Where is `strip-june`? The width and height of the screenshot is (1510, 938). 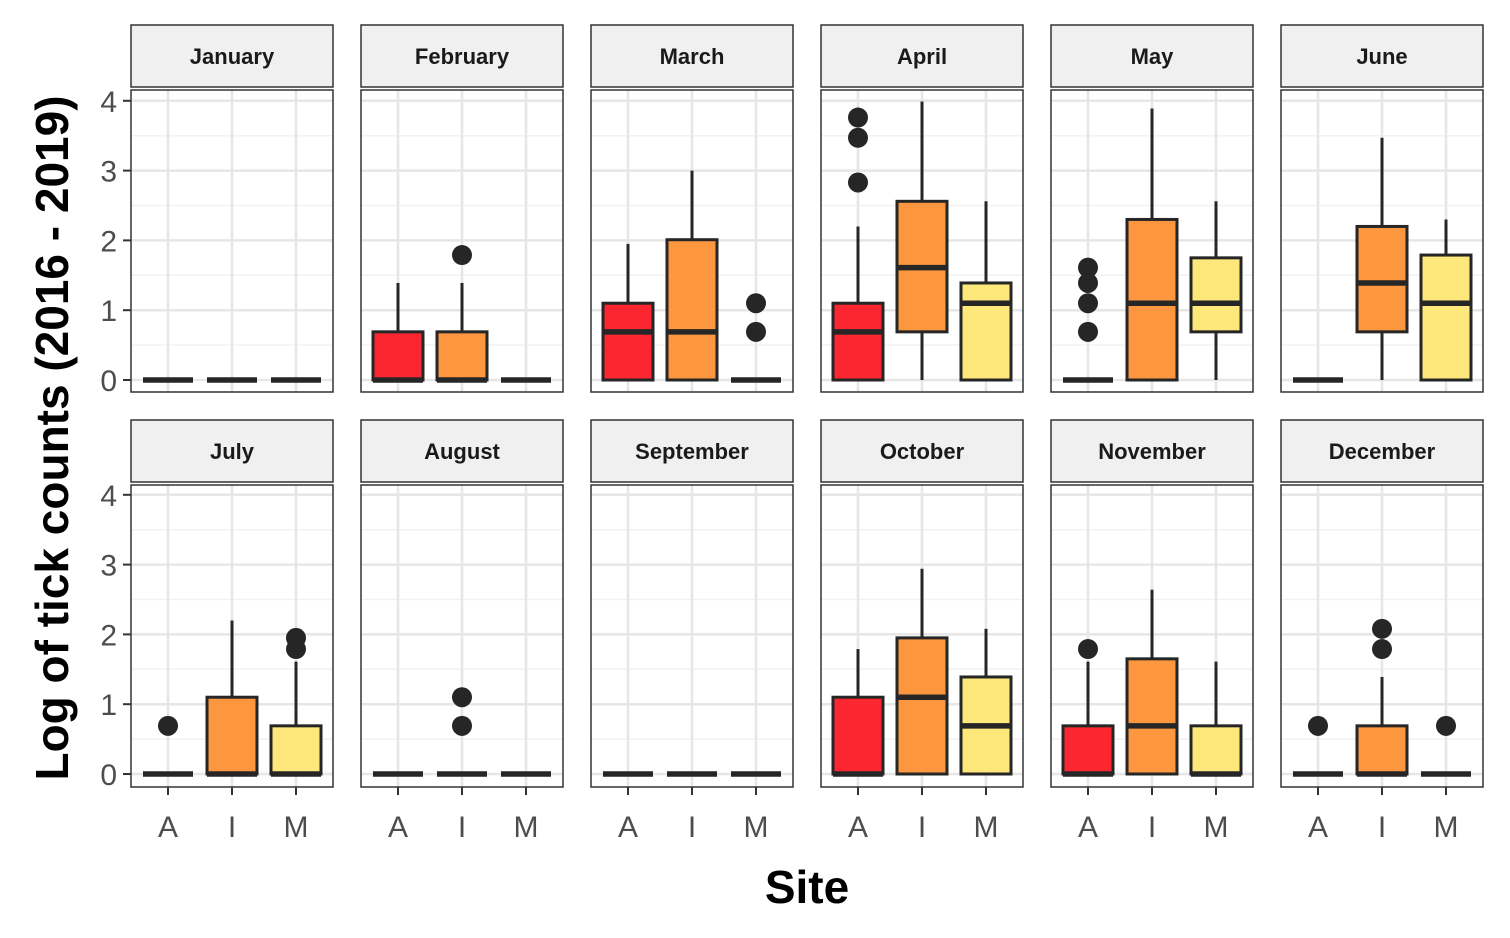 strip-june is located at coordinates (1382, 56).